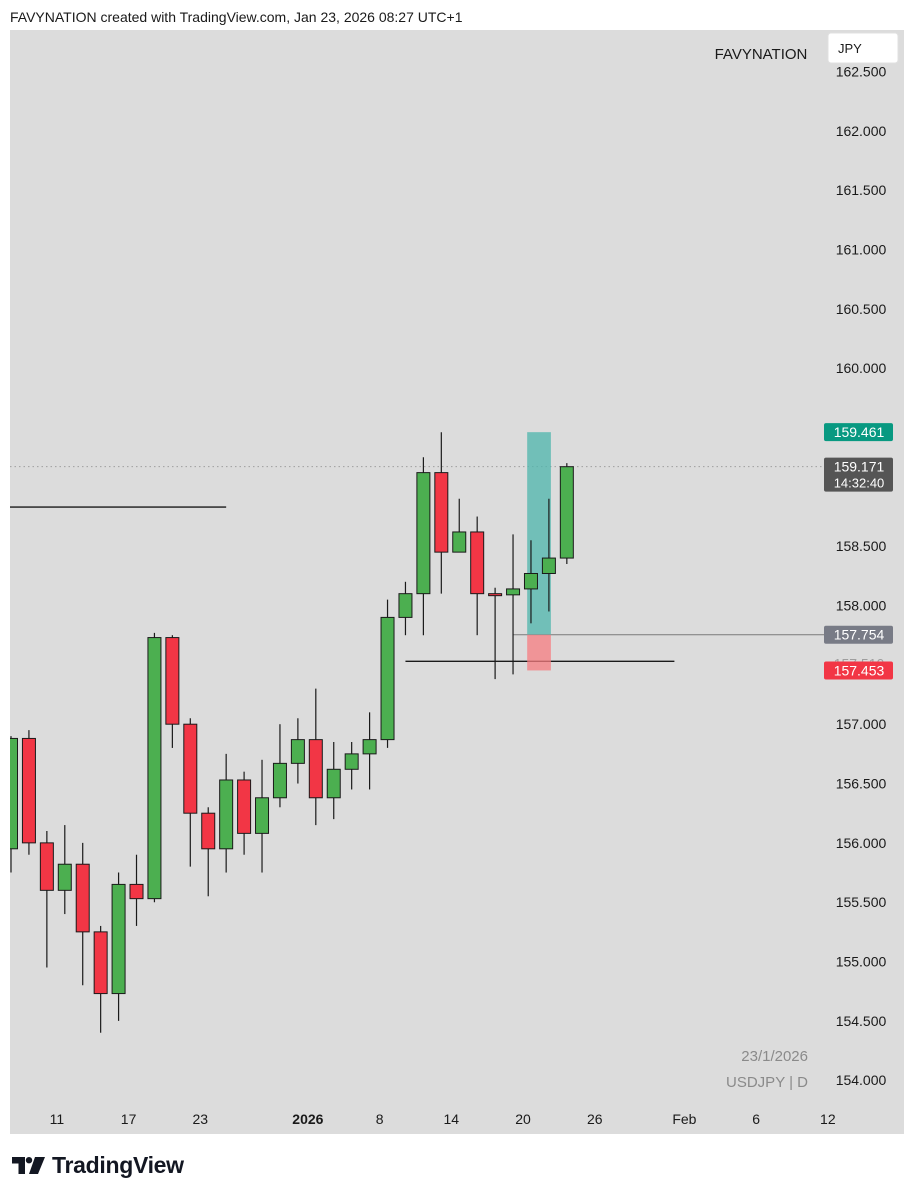 The height and width of the screenshot is (1200, 914). What do you see at coordinates (129, 1119) in the screenshot?
I see `x-tick-label: 17` at bounding box center [129, 1119].